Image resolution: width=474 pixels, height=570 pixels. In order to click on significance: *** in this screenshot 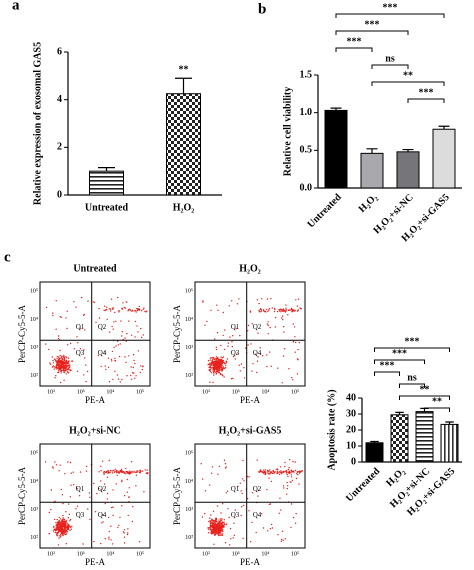, I will do `click(390, 7)`.